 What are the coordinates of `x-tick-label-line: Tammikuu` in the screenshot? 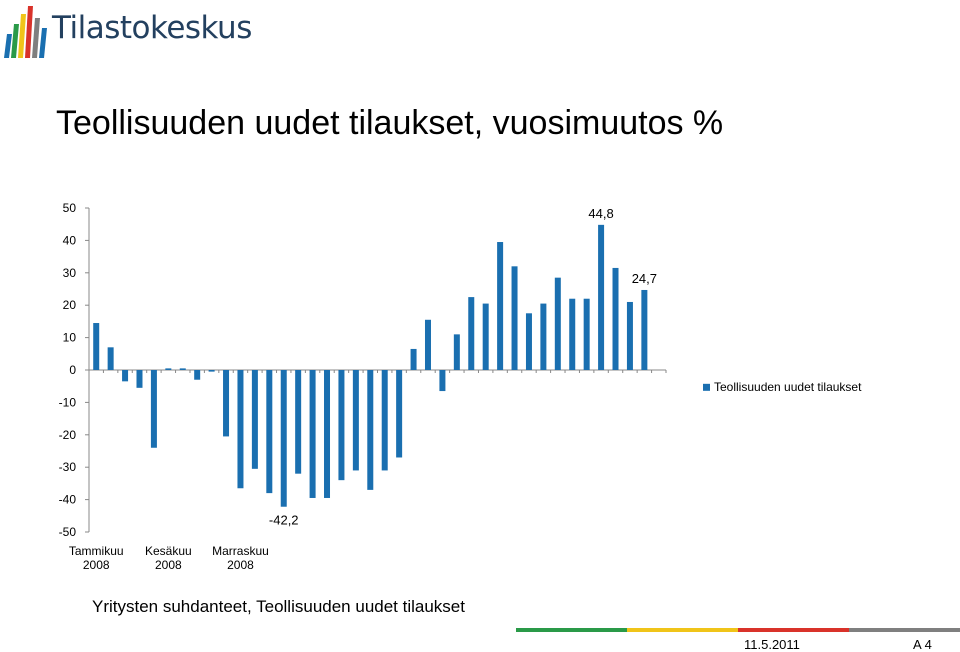 It's located at (96, 551).